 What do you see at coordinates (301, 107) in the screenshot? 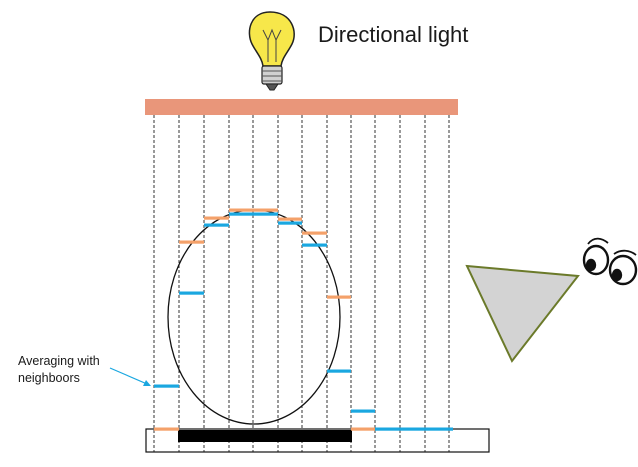
I see `light-plane-bar` at bounding box center [301, 107].